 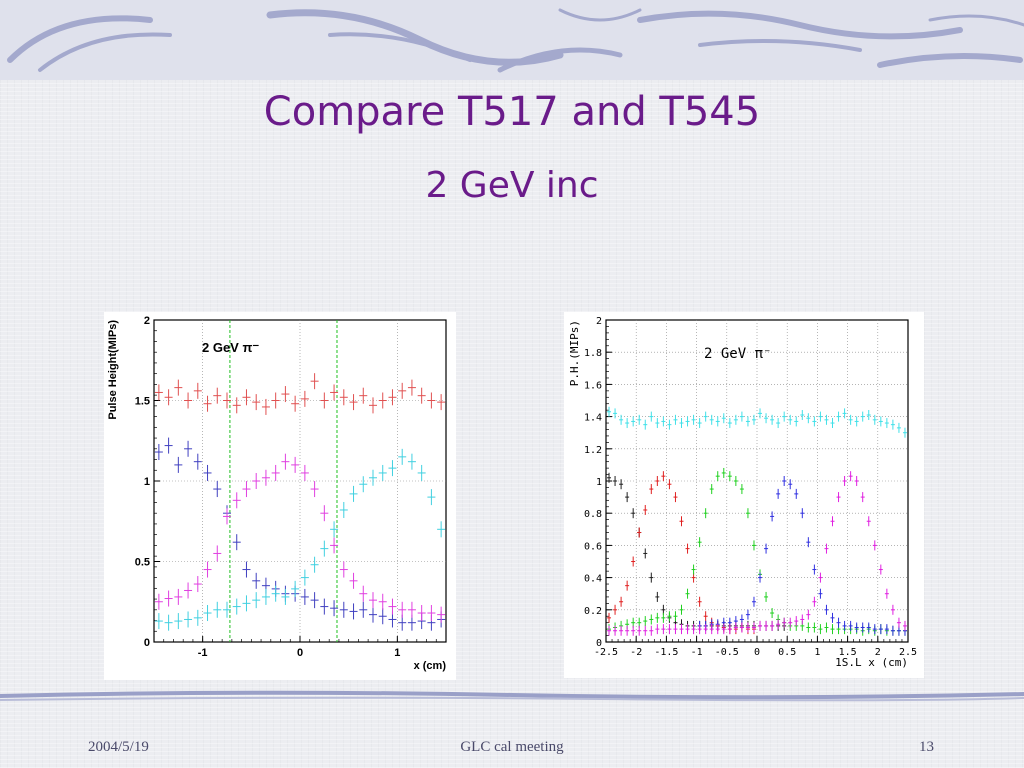 What do you see at coordinates (599, 321) in the screenshot?
I see `y-tick-label: 2` at bounding box center [599, 321].